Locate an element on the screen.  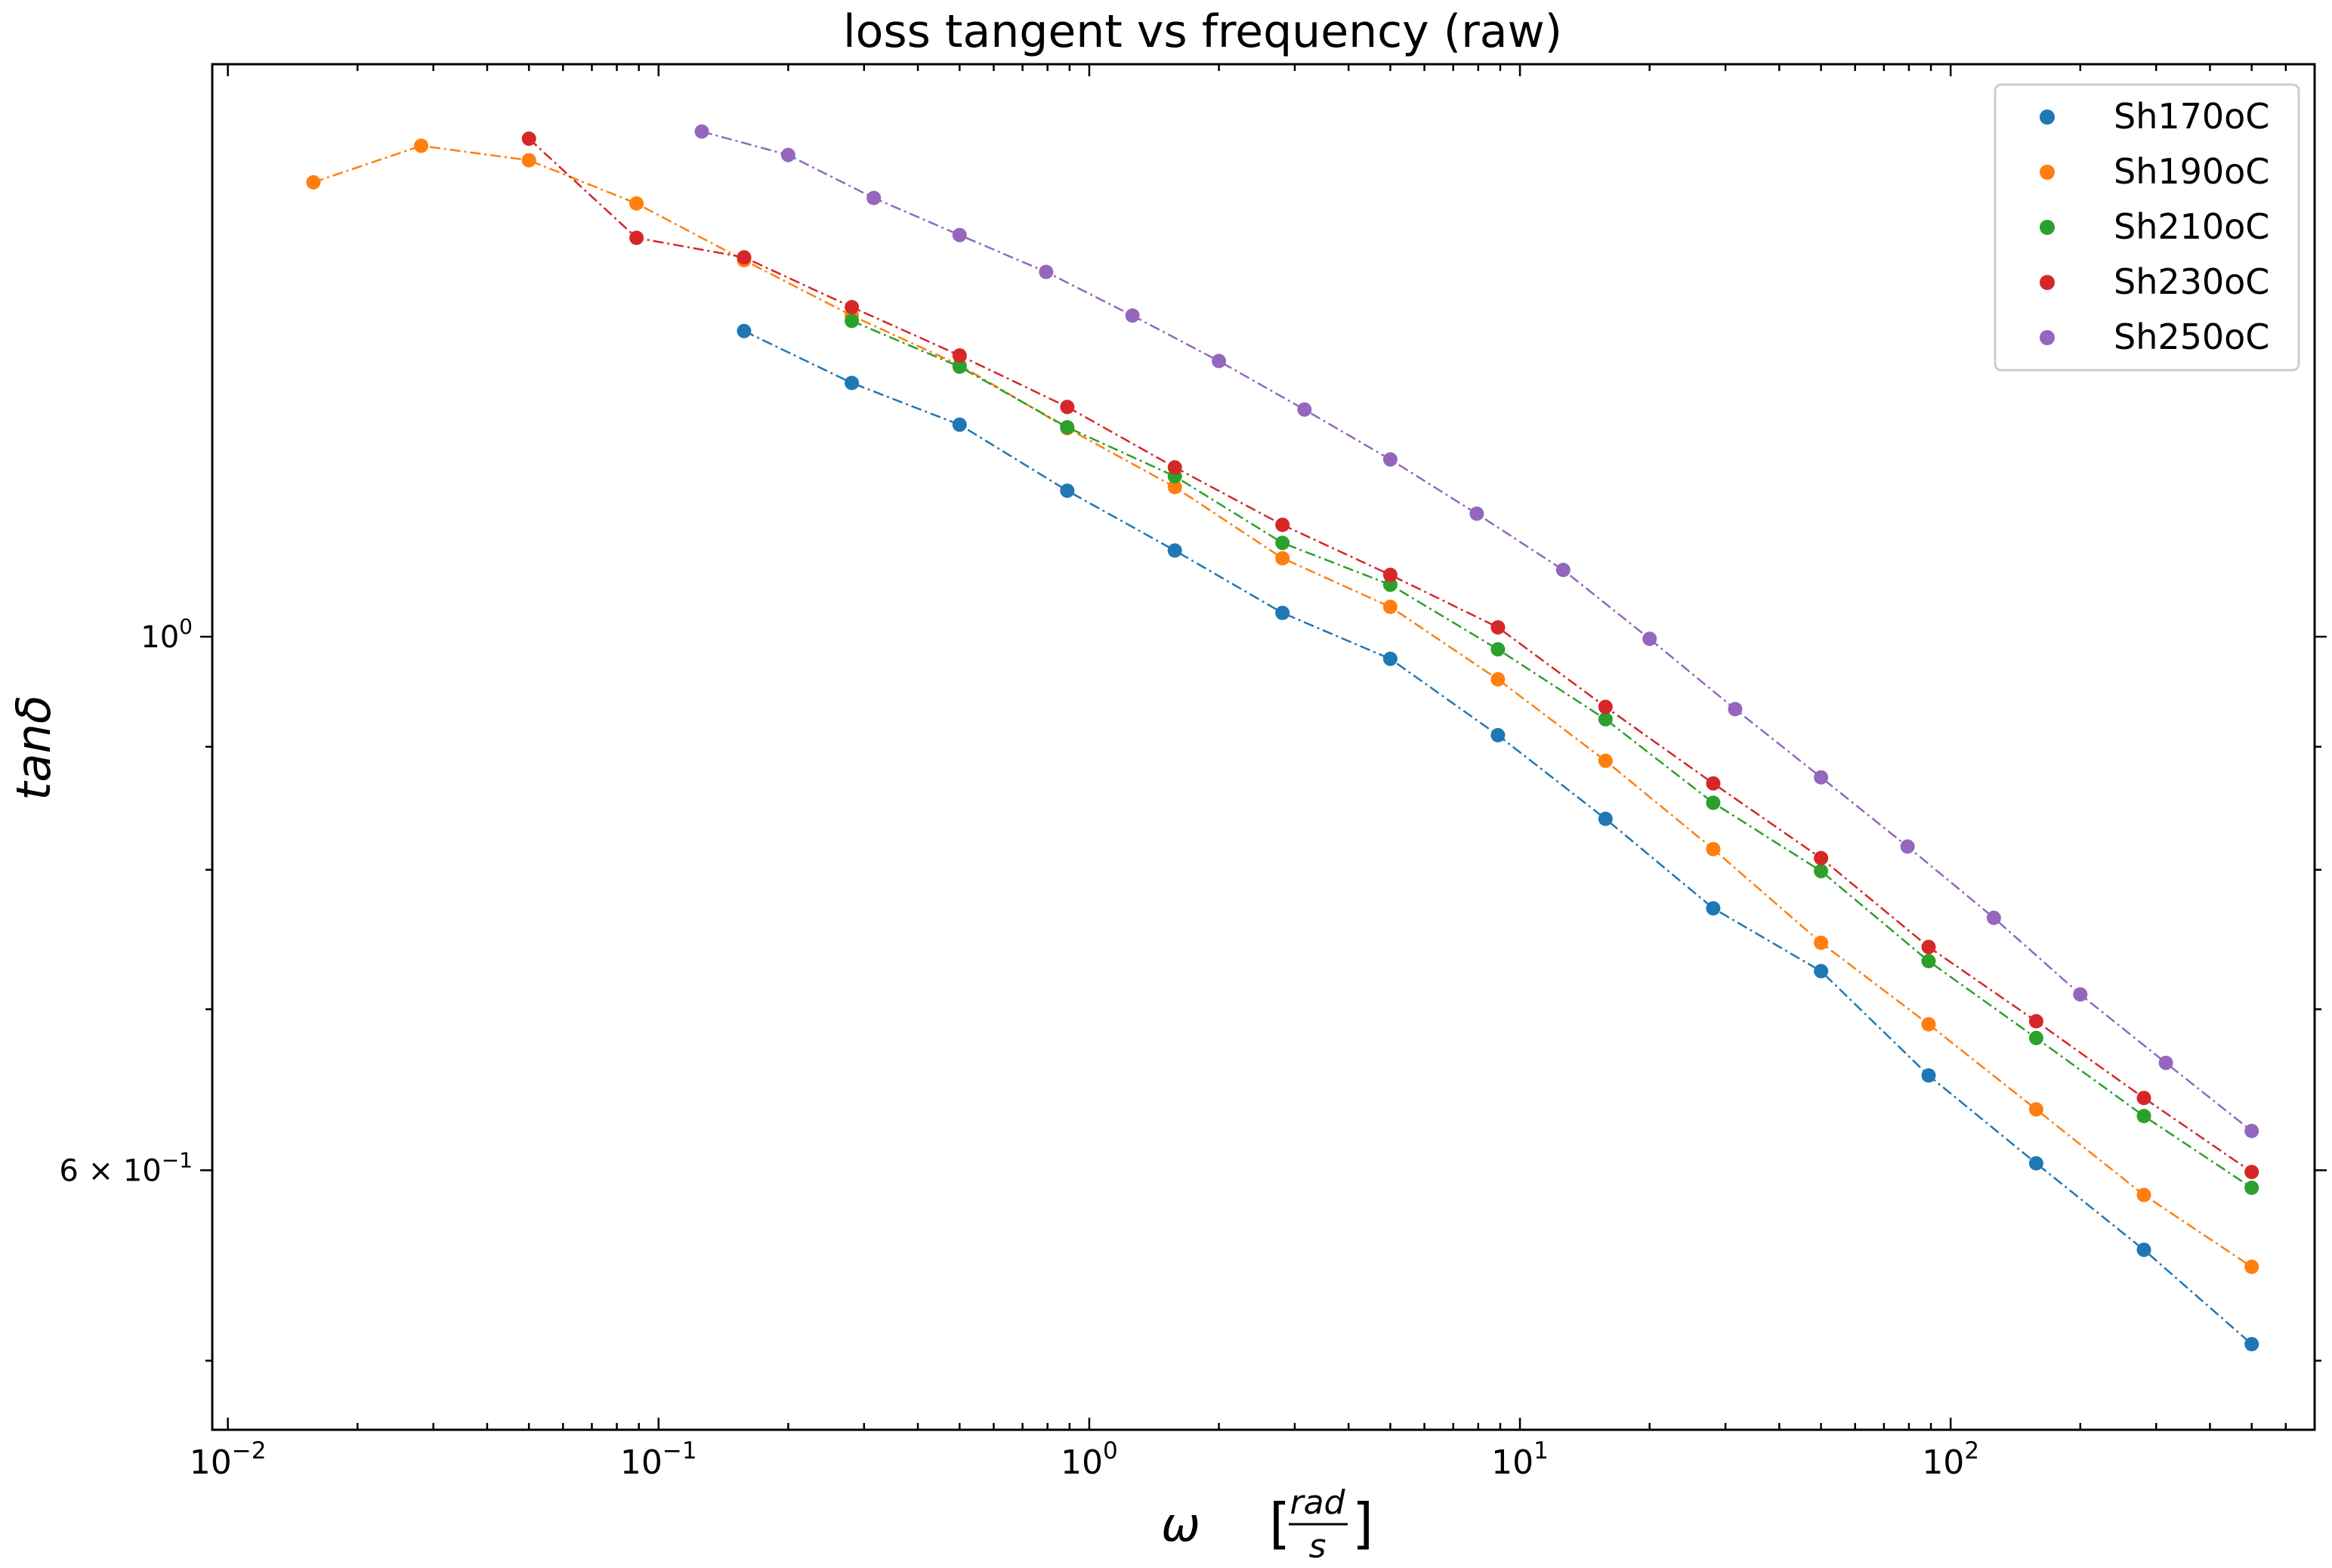
legend-label-2: Sh190oC is located at coordinates (2191, 171).